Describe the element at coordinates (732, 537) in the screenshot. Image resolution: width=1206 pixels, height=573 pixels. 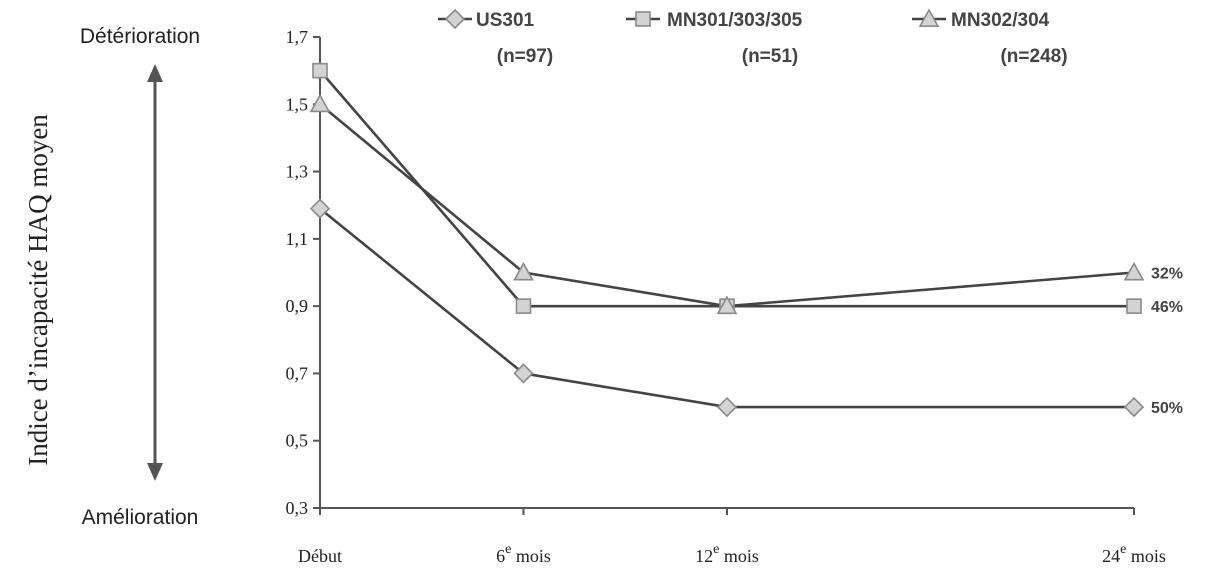
I see `x-ticks: Début 6e mois 12e mois 24e mois` at that location.